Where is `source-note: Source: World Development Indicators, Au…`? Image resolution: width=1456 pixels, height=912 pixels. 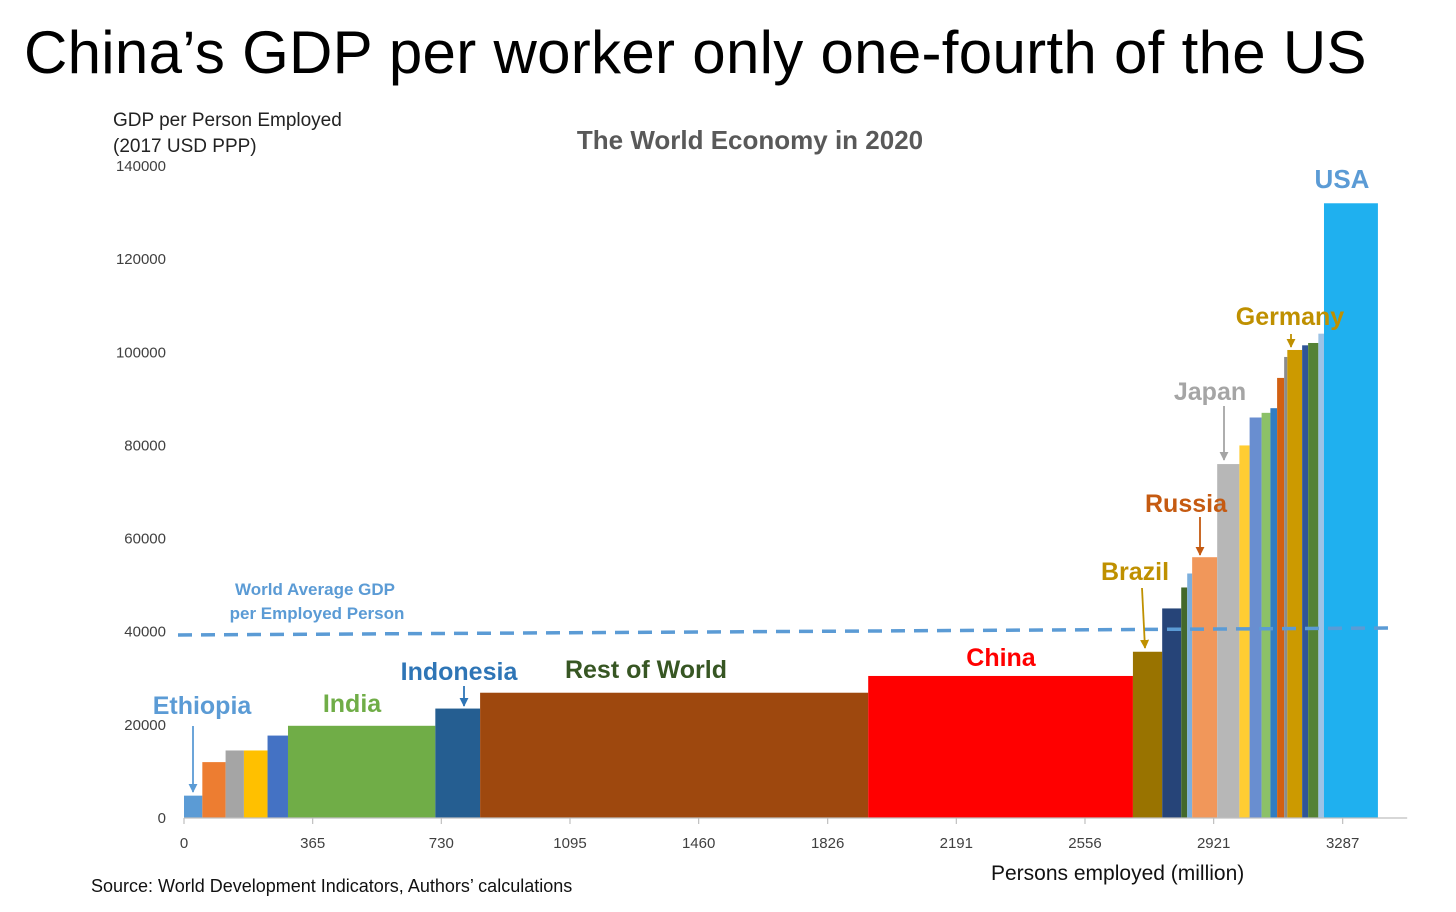
source-note: Source: World Development Indicators, Au… is located at coordinates (332, 886).